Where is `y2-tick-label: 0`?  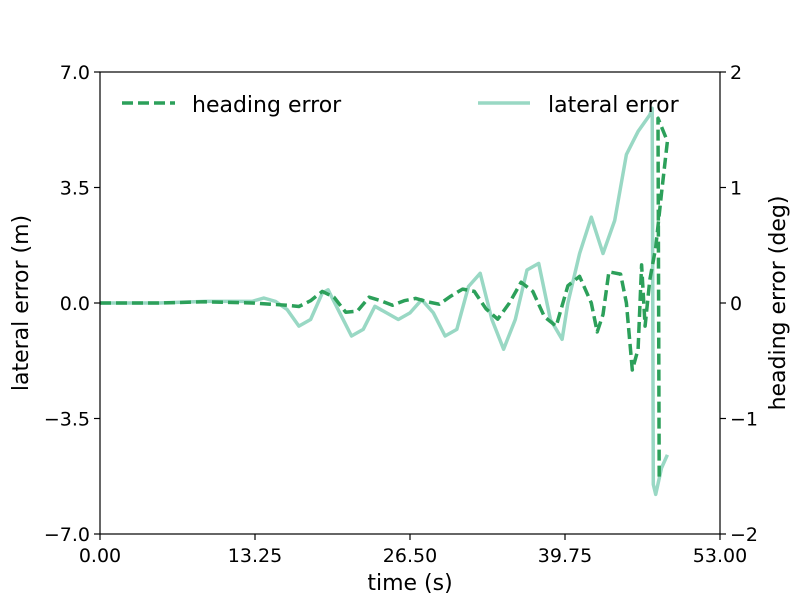
y2-tick-label: 0 is located at coordinates (736, 304).